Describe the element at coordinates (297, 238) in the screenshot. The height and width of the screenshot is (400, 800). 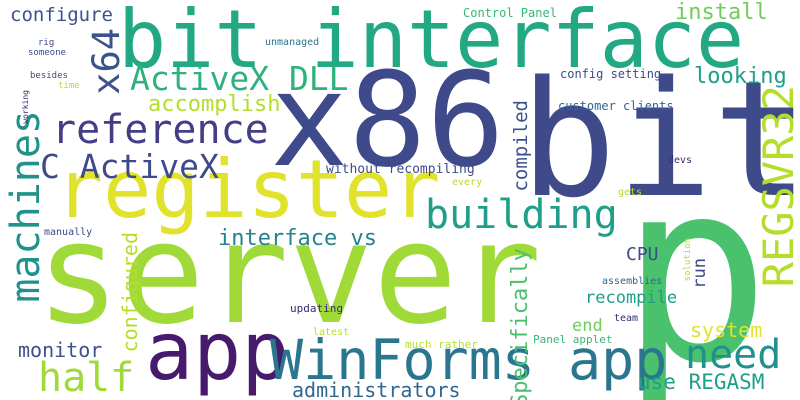
I see `word-interface-vs: interface vs` at that location.